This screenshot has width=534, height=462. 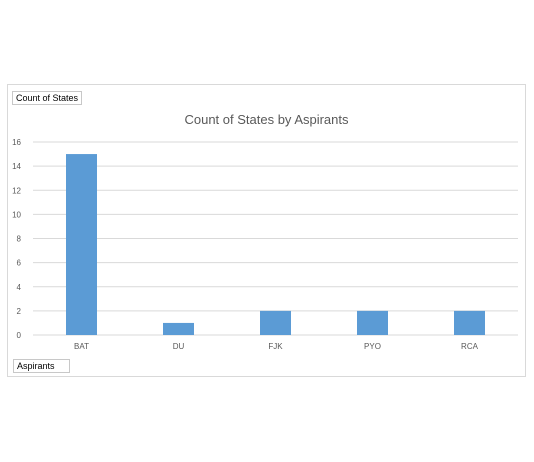 I want to click on y-tick-label: 2, so click(x=19, y=311).